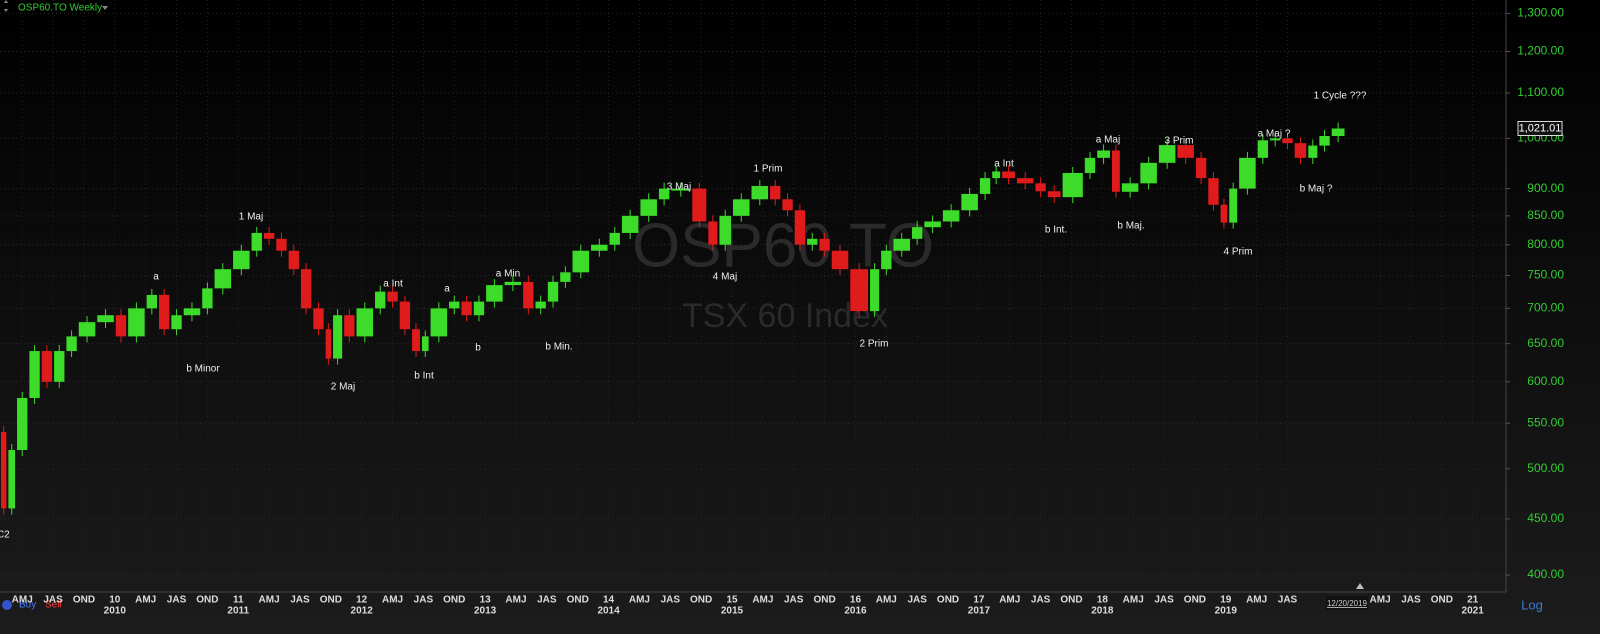 The width and height of the screenshot is (1600, 634). What do you see at coordinates (6, 6) in the screenshot?
I see `header-icon` at bounding box center [6, 6].